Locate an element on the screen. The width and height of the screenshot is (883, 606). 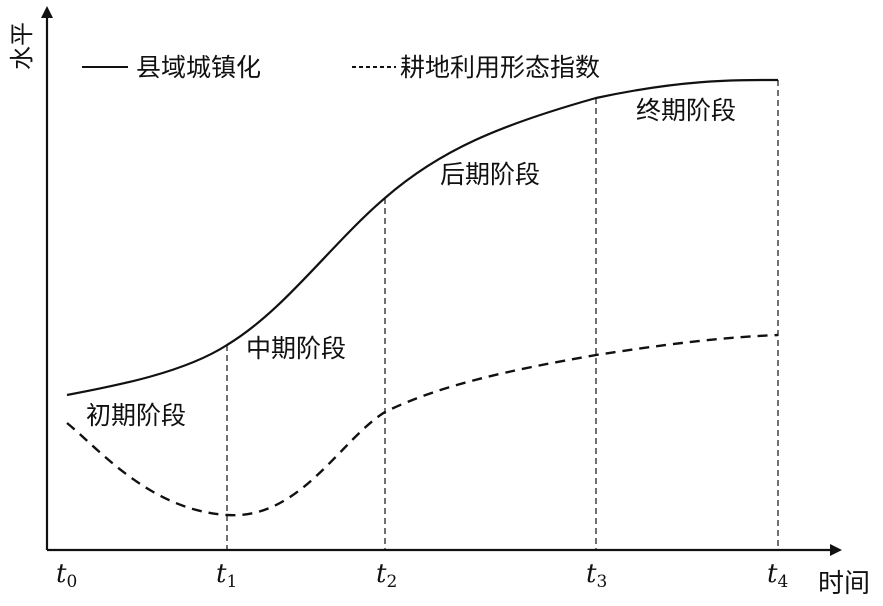
x-tick-labels: t0 t1 t2 t3 t4 is located at coordinates (422, 575).